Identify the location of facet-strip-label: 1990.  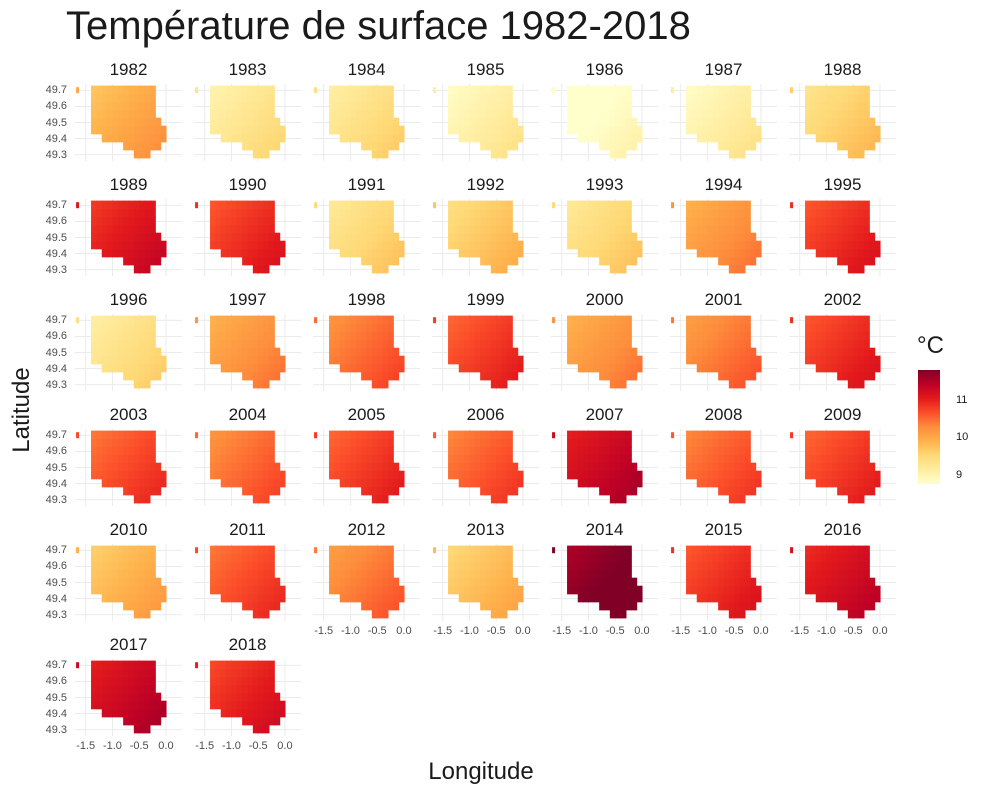
(247, 184).